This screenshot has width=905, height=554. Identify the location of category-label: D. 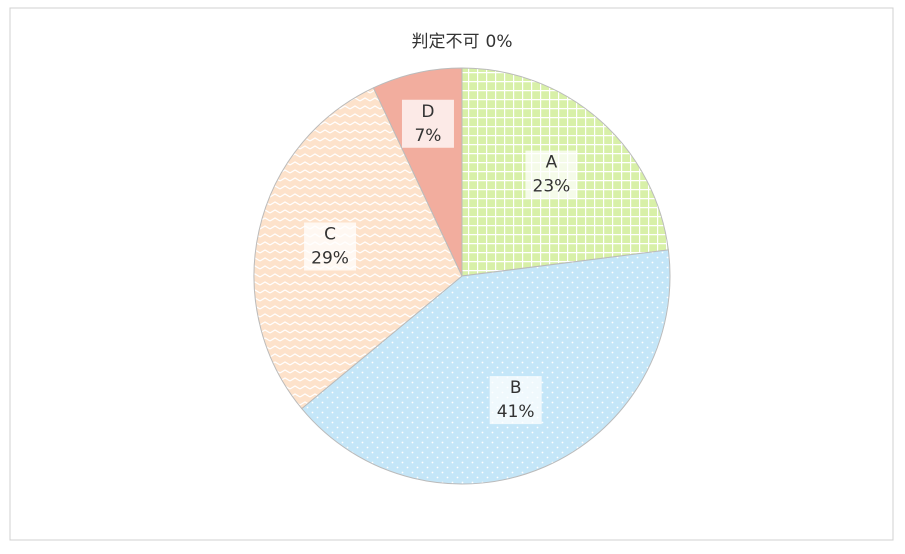
(427, 112).